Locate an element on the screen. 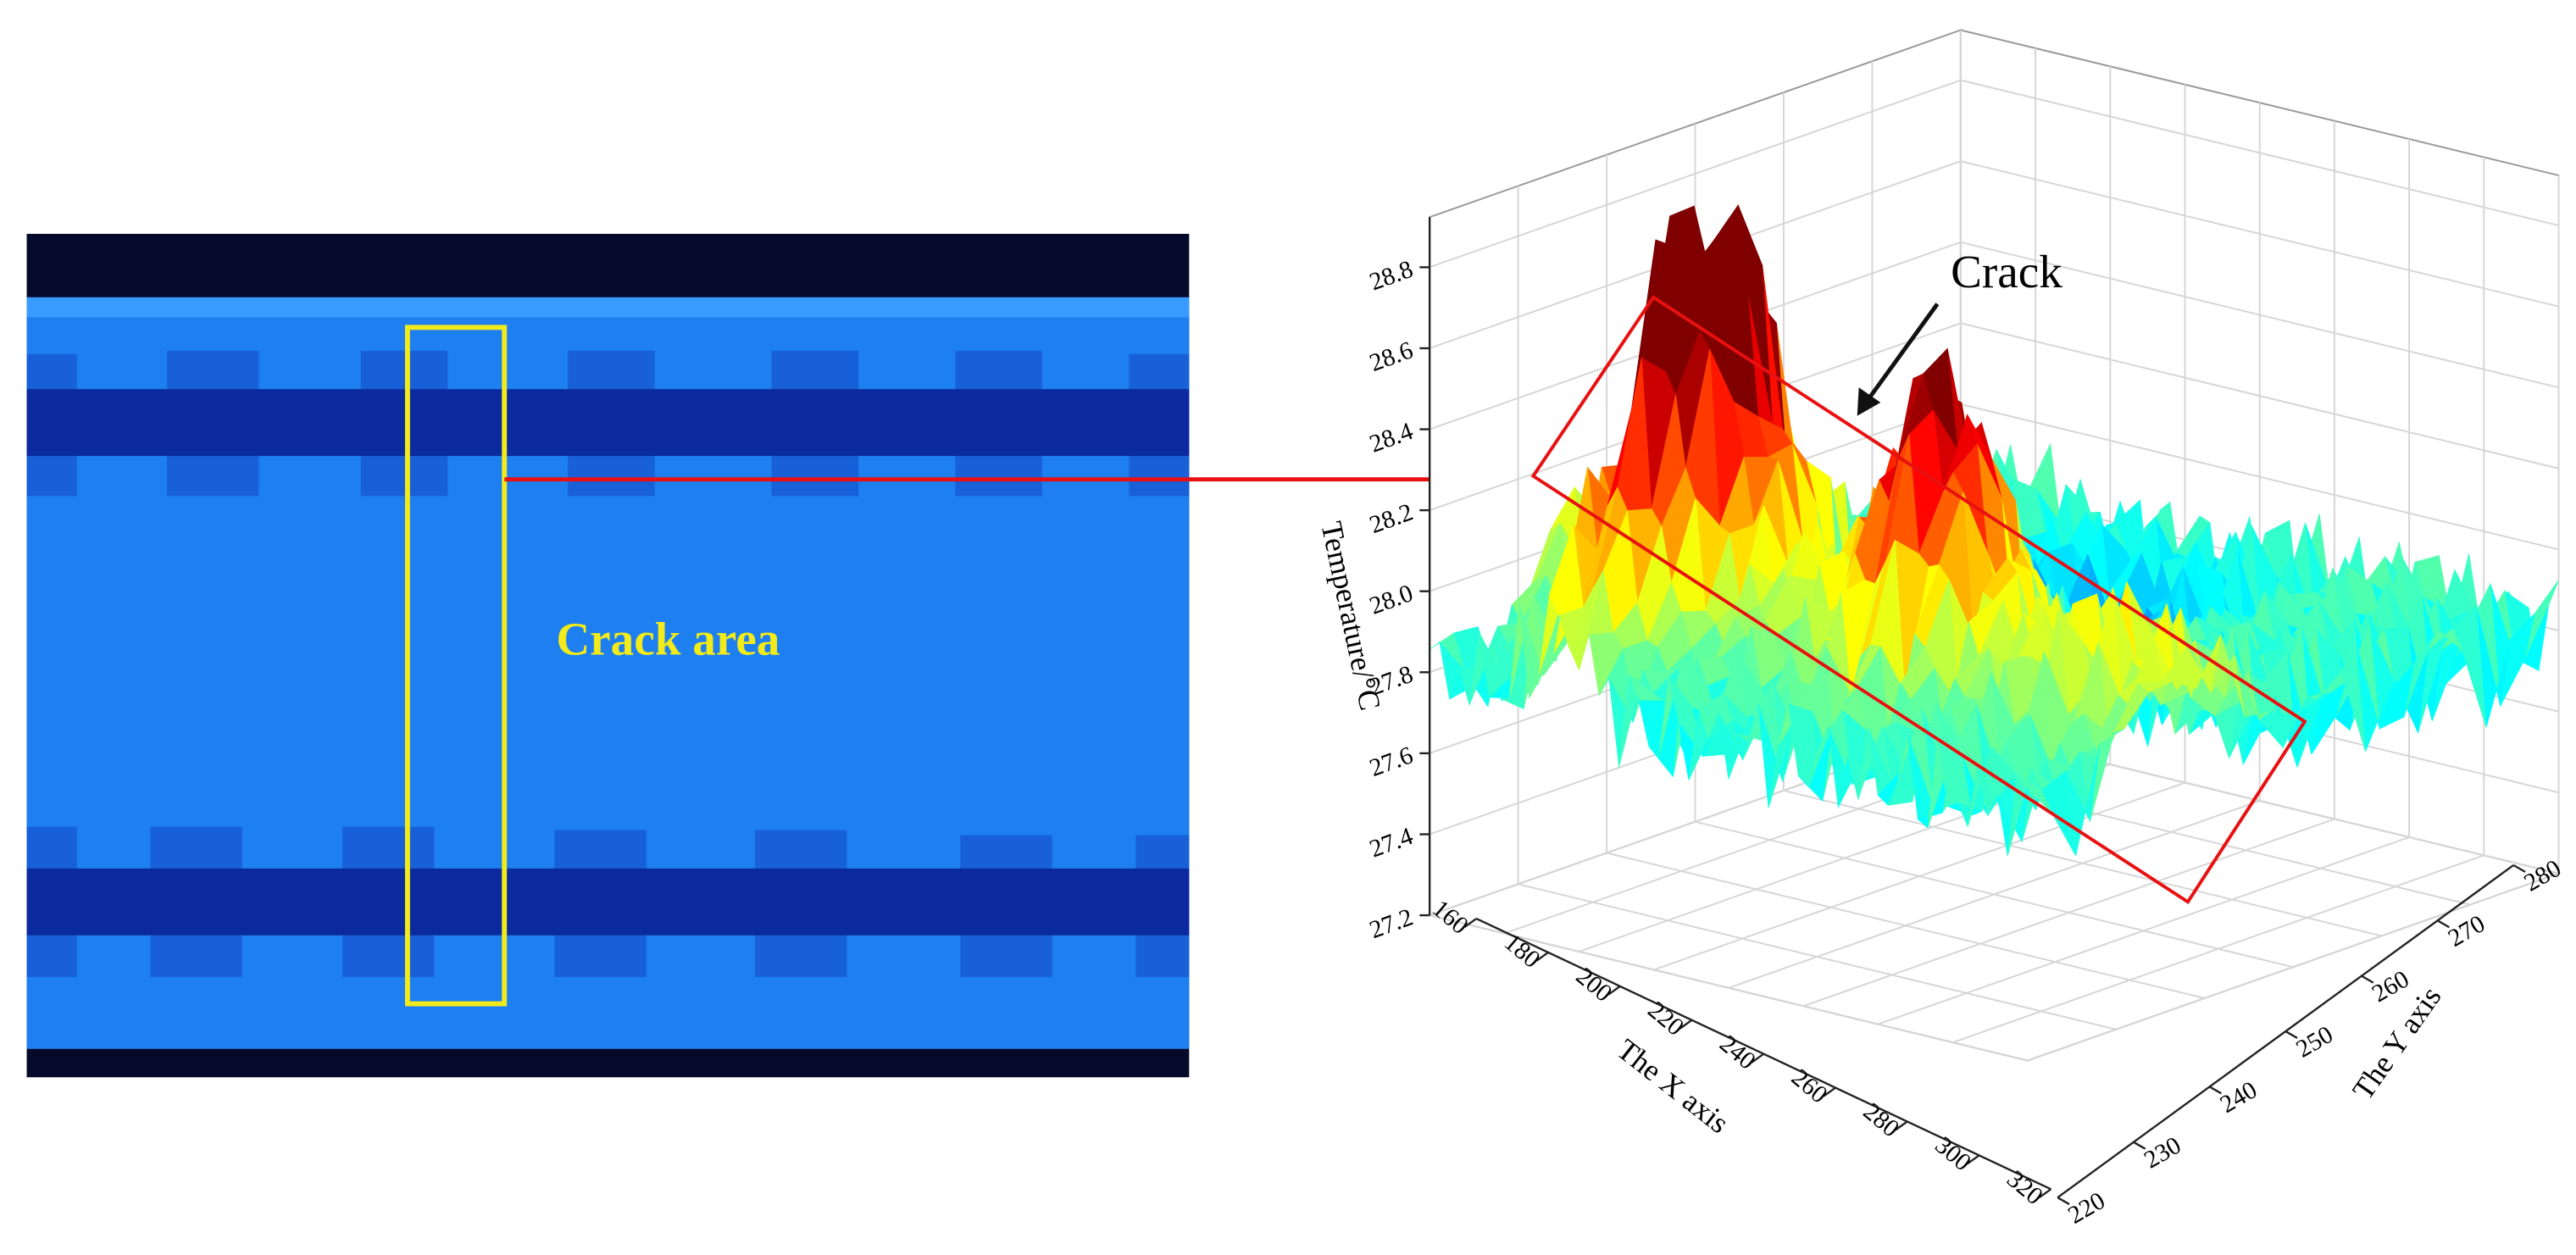 The height and width of the screenshot is (1255, 2576). z-tick-label: 27.4 is located at coordinates (1391, 843).